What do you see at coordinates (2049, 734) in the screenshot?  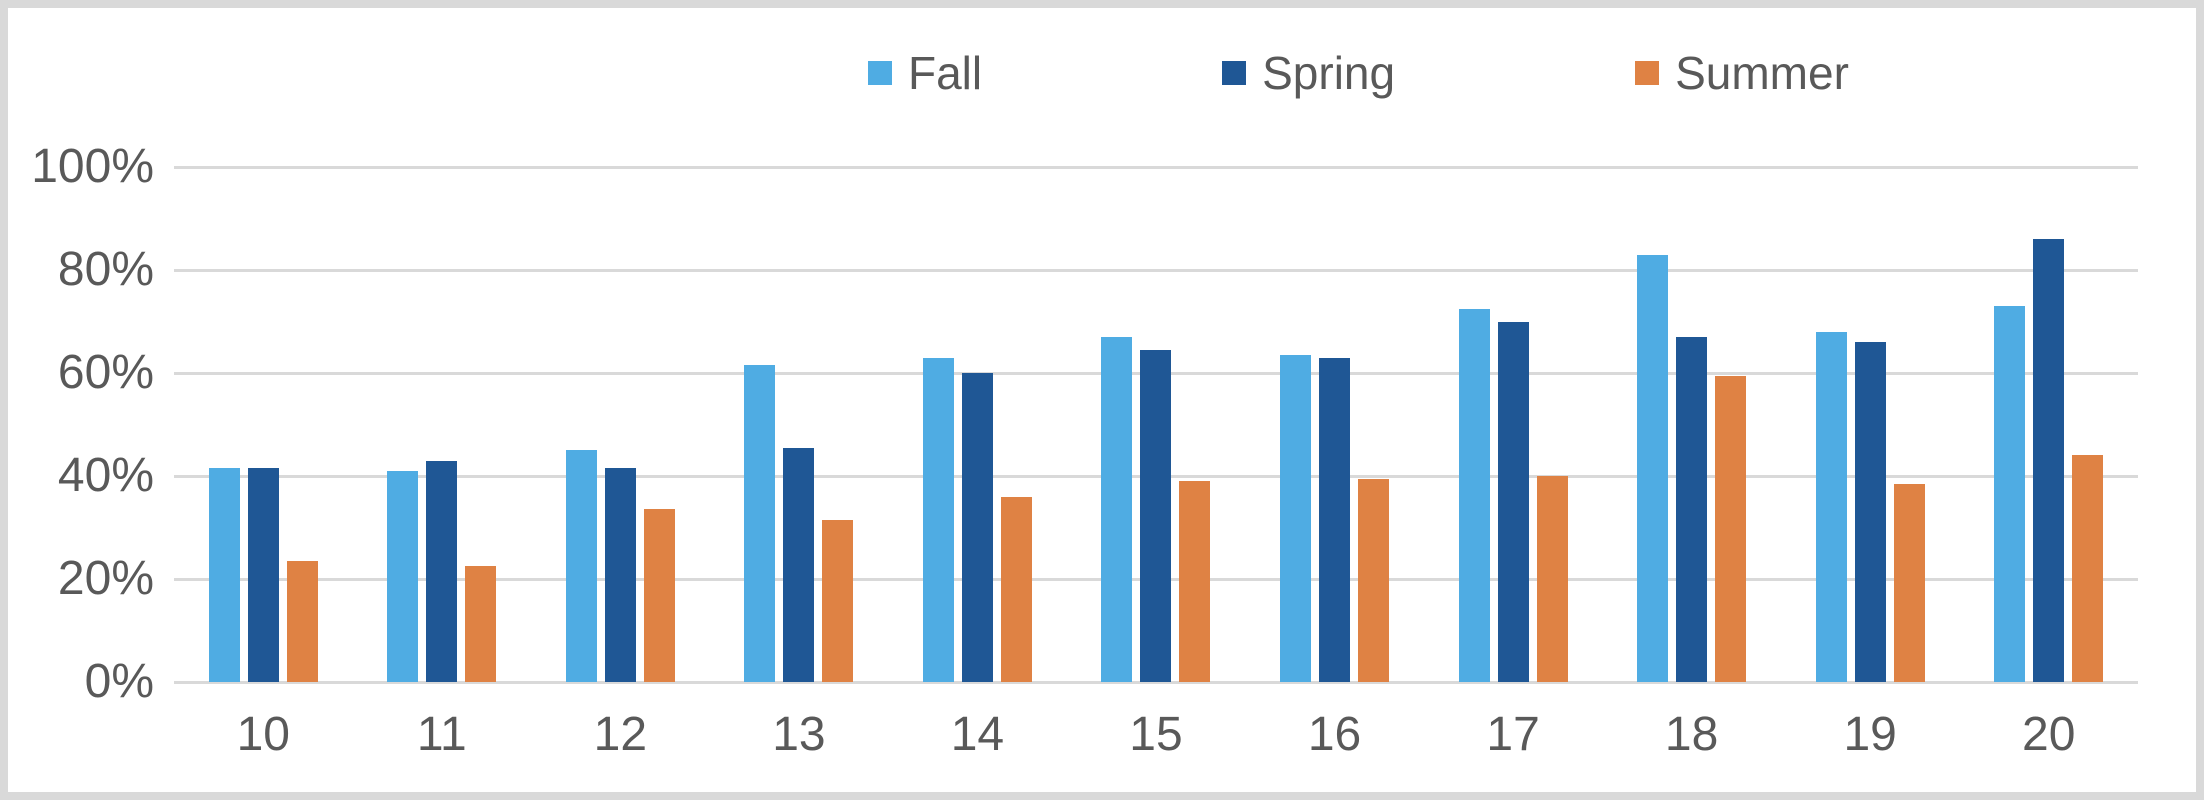 I see `x-tick-label-20: 20` at bounding box center [2049, 734].